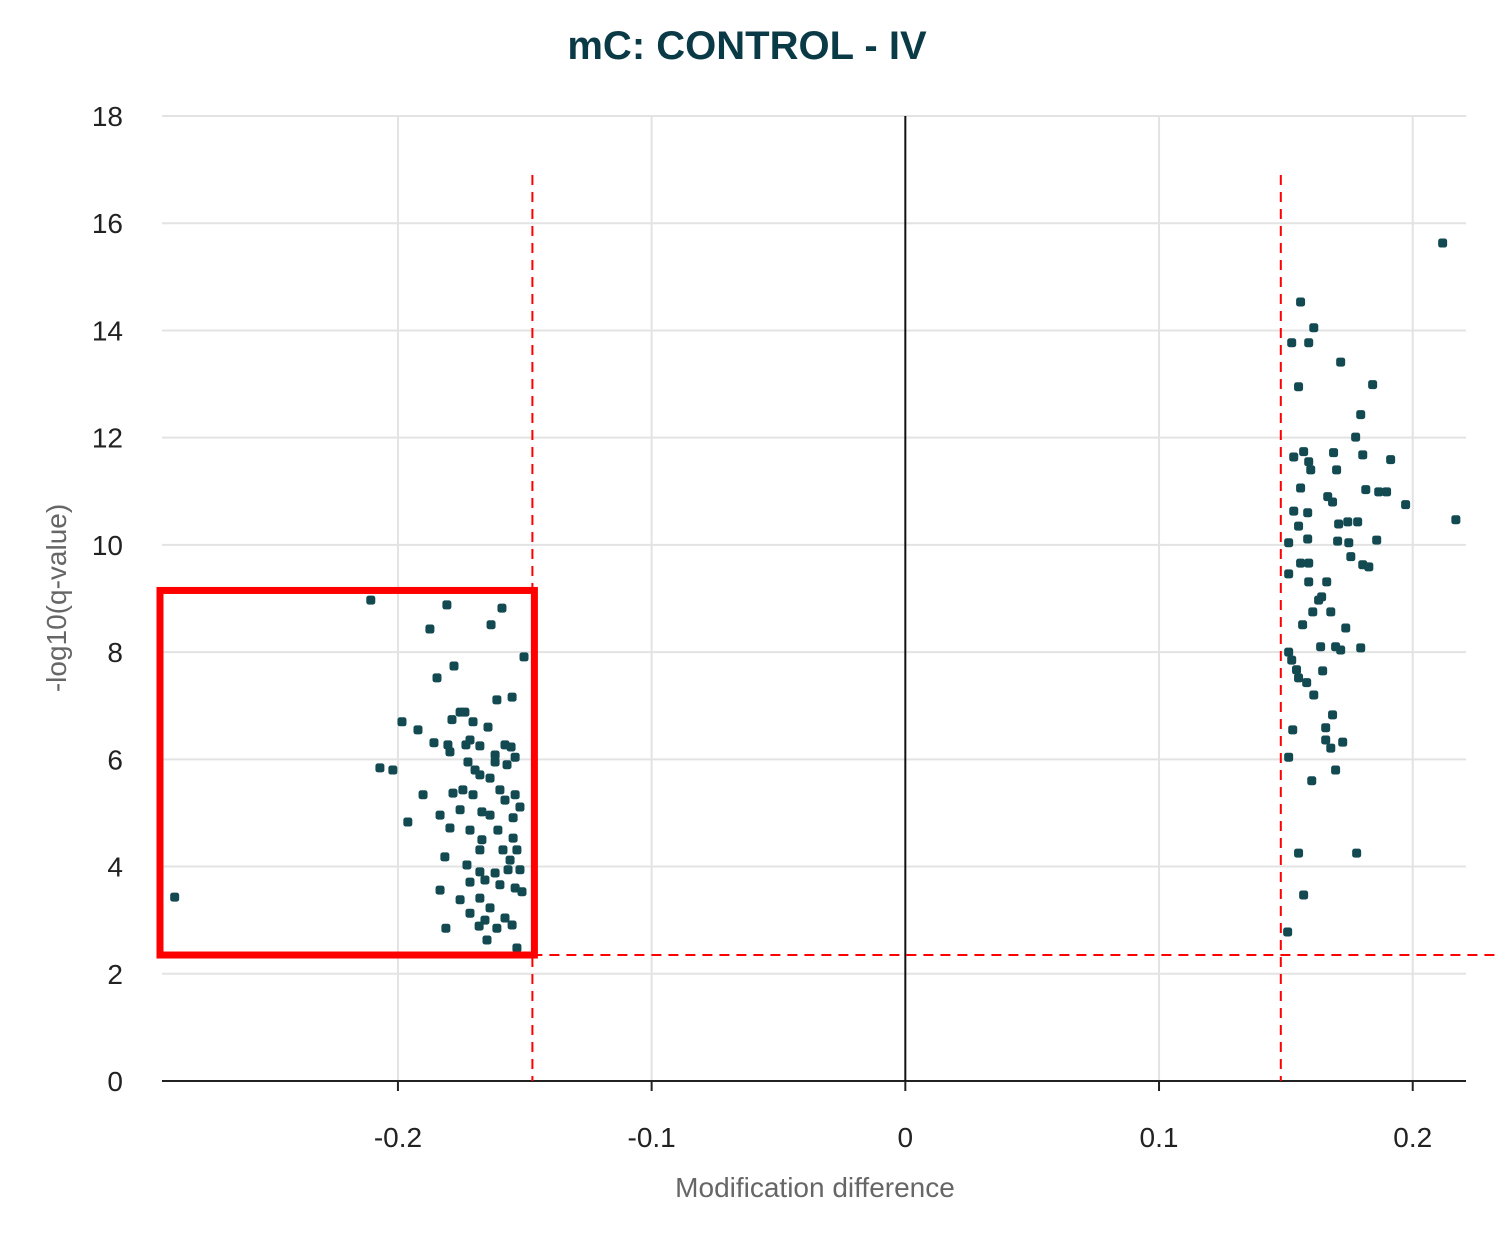 Image resolution: width=1498 pixels, height=1246 pixels. What do you see at coordinates (652, 1137) in the screenshot?
I see `x-tick-label: -0.1` at bounding box center [652, 1137].